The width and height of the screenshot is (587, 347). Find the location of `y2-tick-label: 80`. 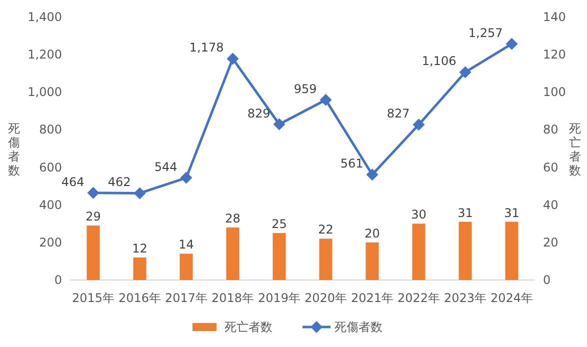

y2-tick-label: 80 is located at coordinates (550, 129).